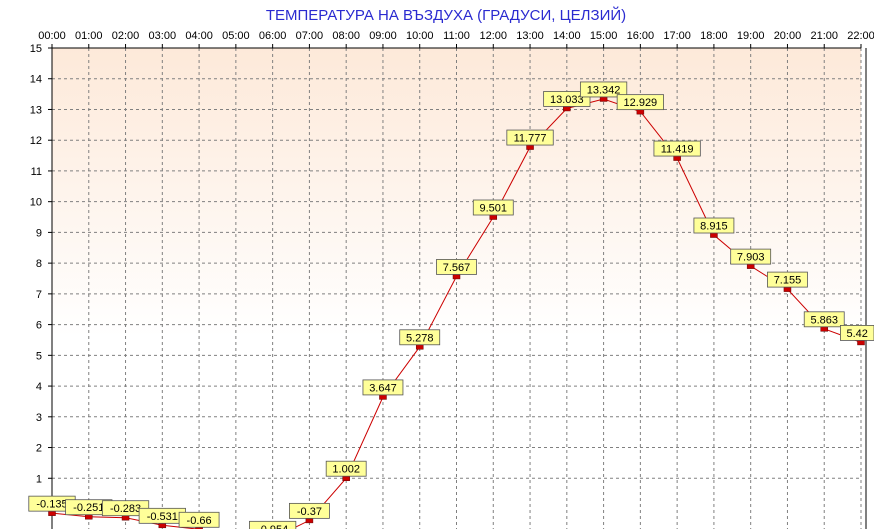 Image resolution: width=874 pixels, height=529 pixels. Describe the element at coordinates (162, 517) in the screenshot. I see `data-label: -0.531` at that location.